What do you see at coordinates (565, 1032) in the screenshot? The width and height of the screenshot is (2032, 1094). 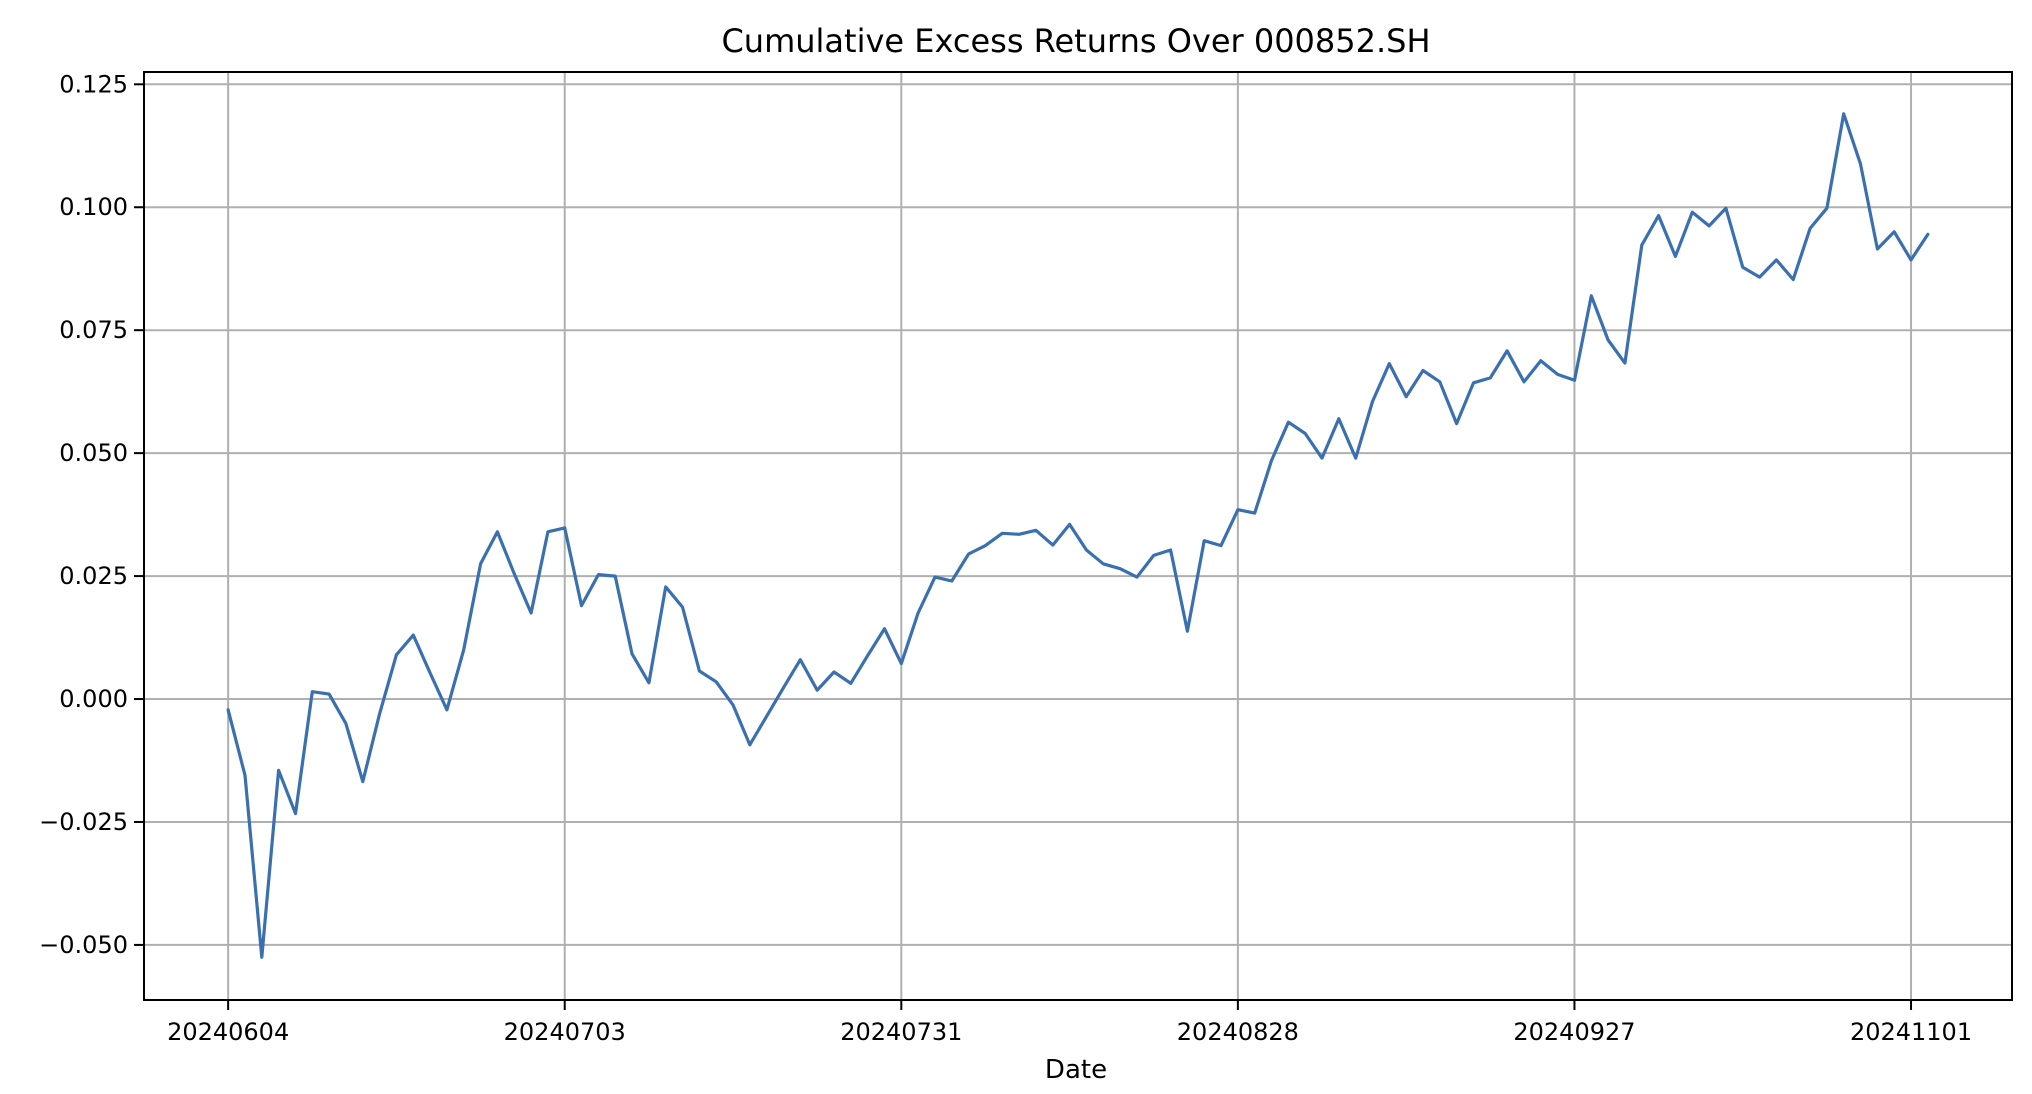 I see `x-tick-label: 20240703` at bounding box center [565, 1032].